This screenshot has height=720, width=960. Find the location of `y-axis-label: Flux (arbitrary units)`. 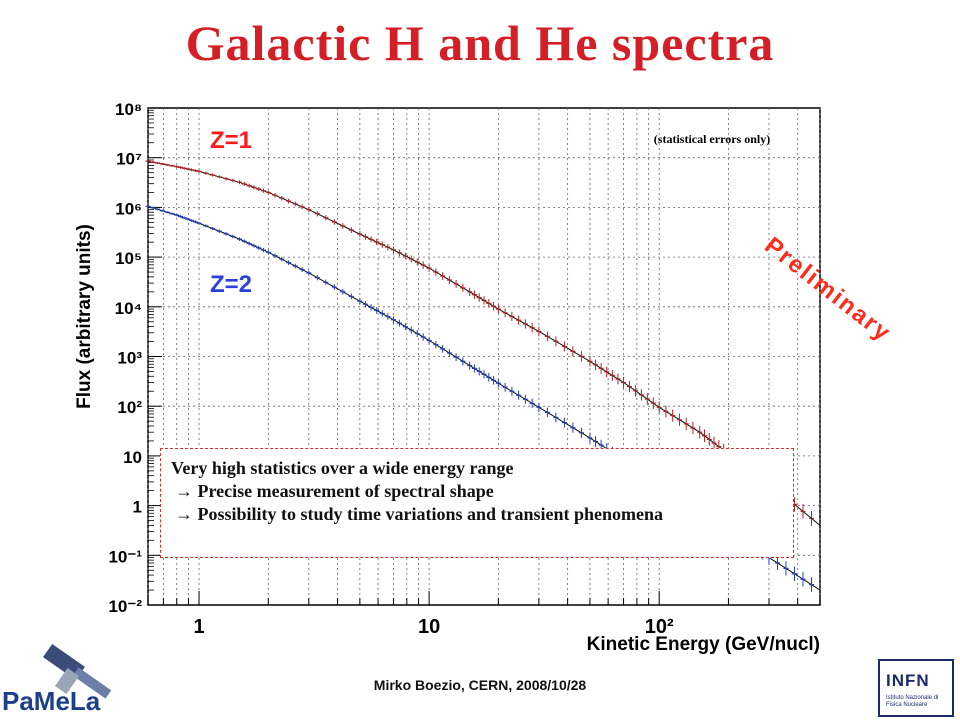

y-axis-label: Flux (arbitrary units) is located at coordinates (84, 316).